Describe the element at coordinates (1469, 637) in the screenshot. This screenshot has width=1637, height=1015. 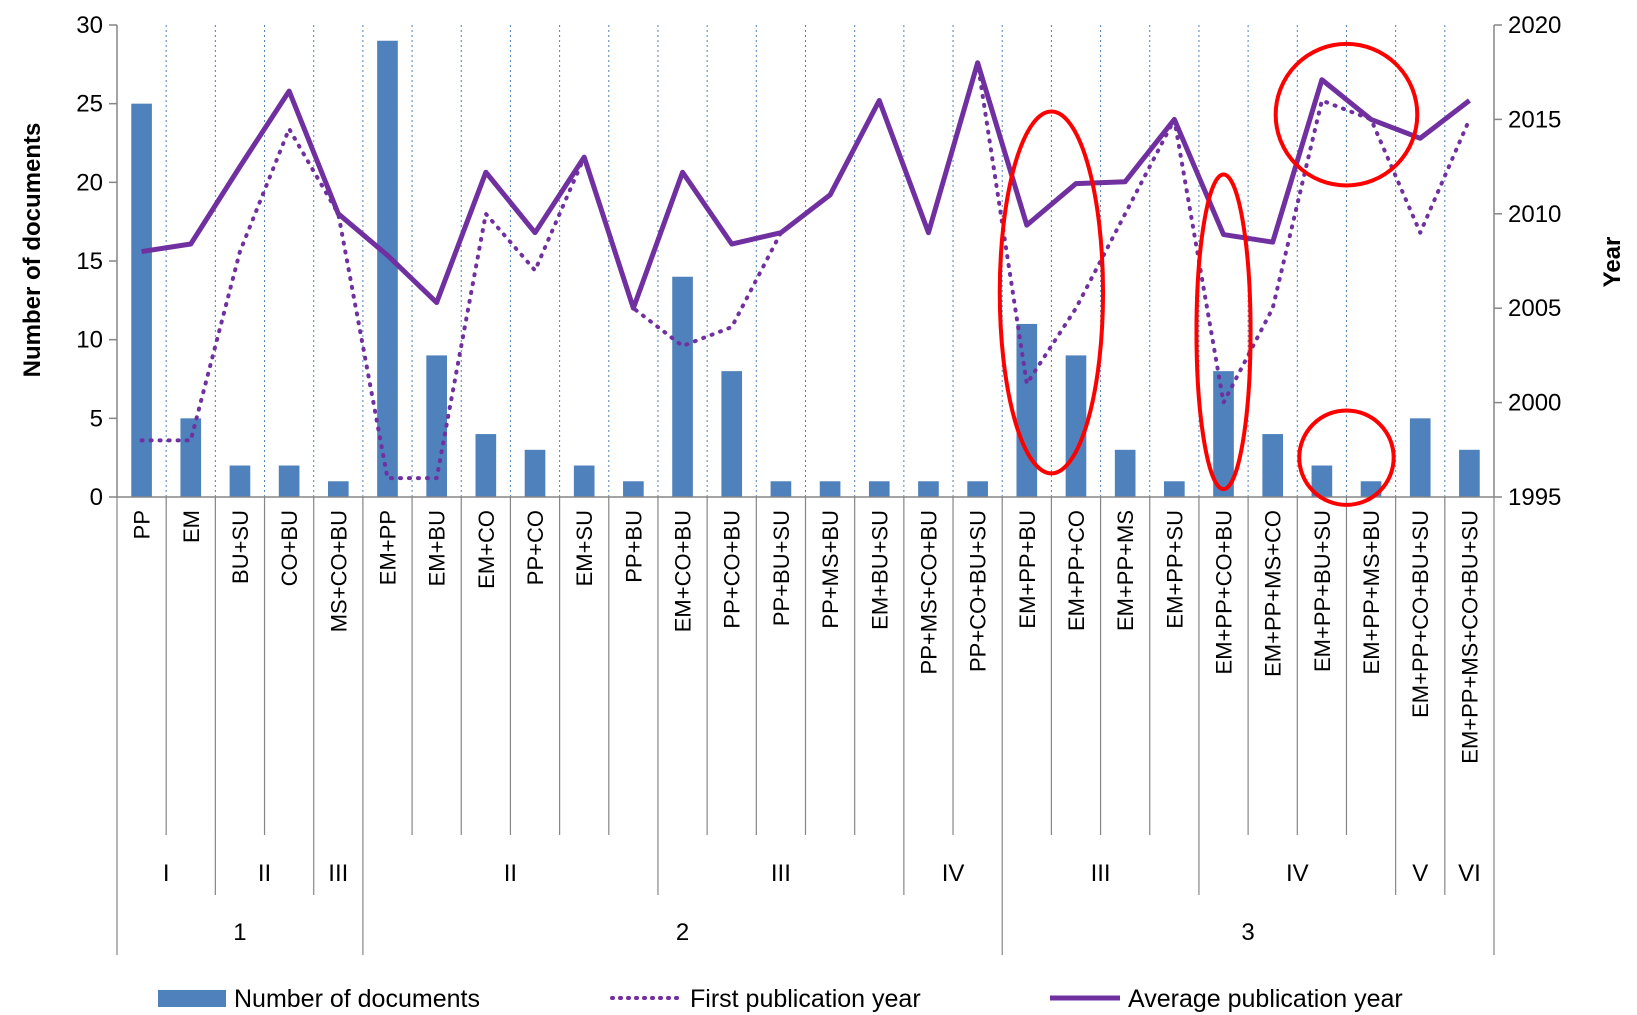
I see `category-label: EM+PP+MS+CO+BU+SU` at that location.